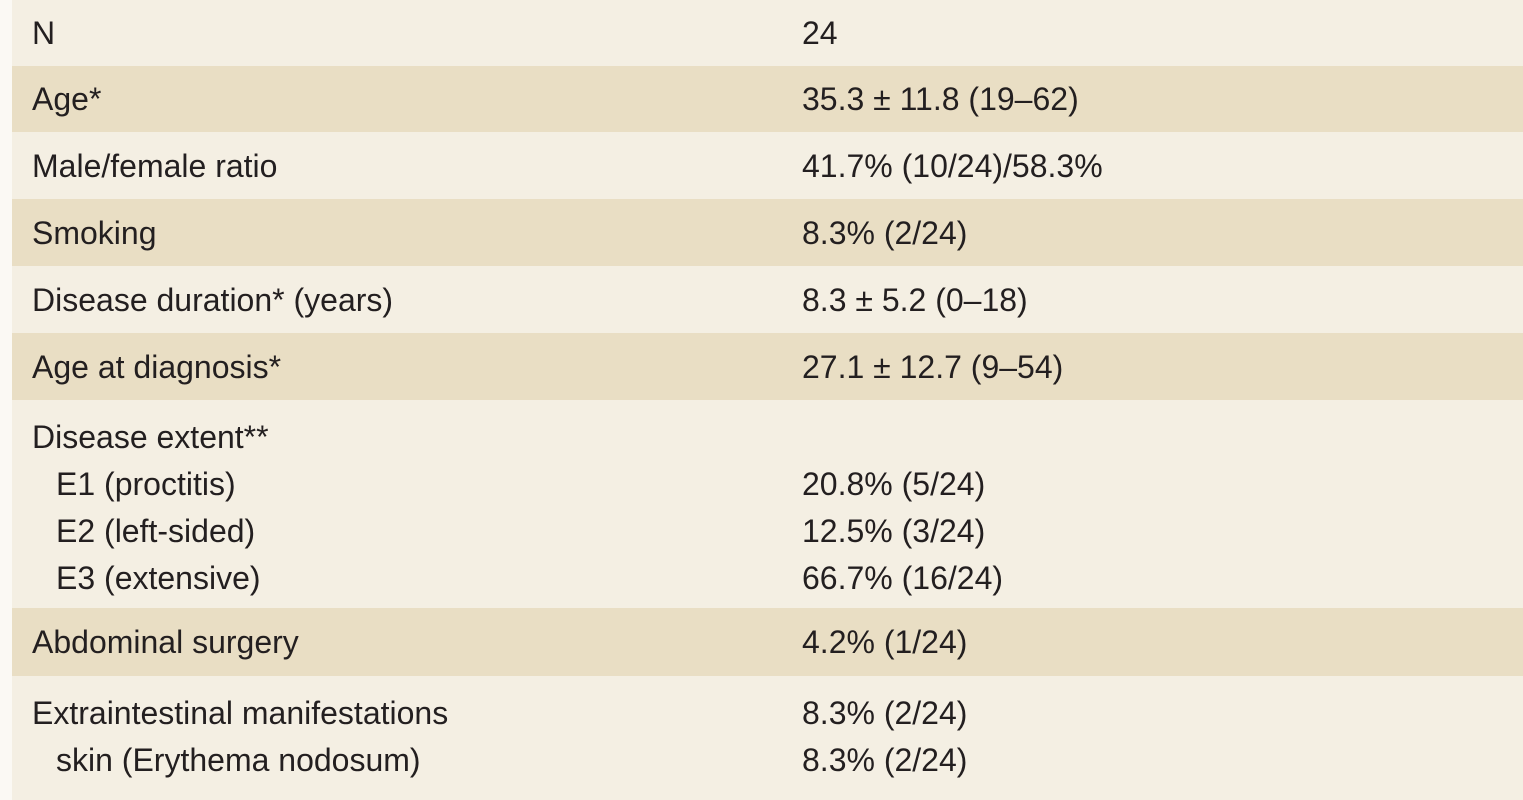  I want to click on table-row: Smoking 8.3% (2/24), so click(767, 232).